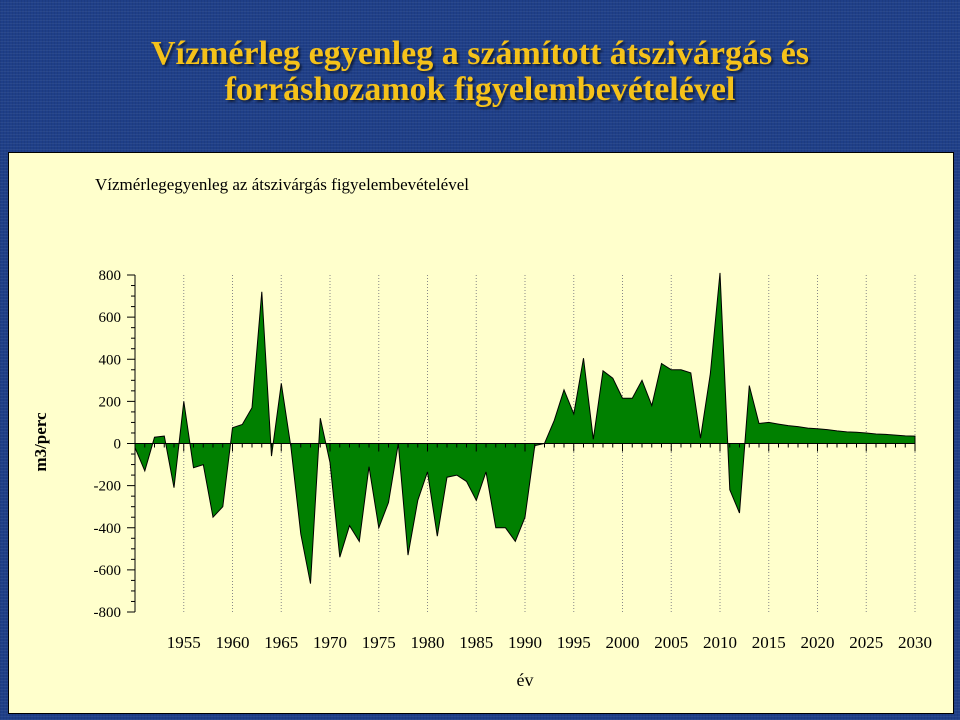  I want to click on x-tick-label: 2015, so click(769, 642).